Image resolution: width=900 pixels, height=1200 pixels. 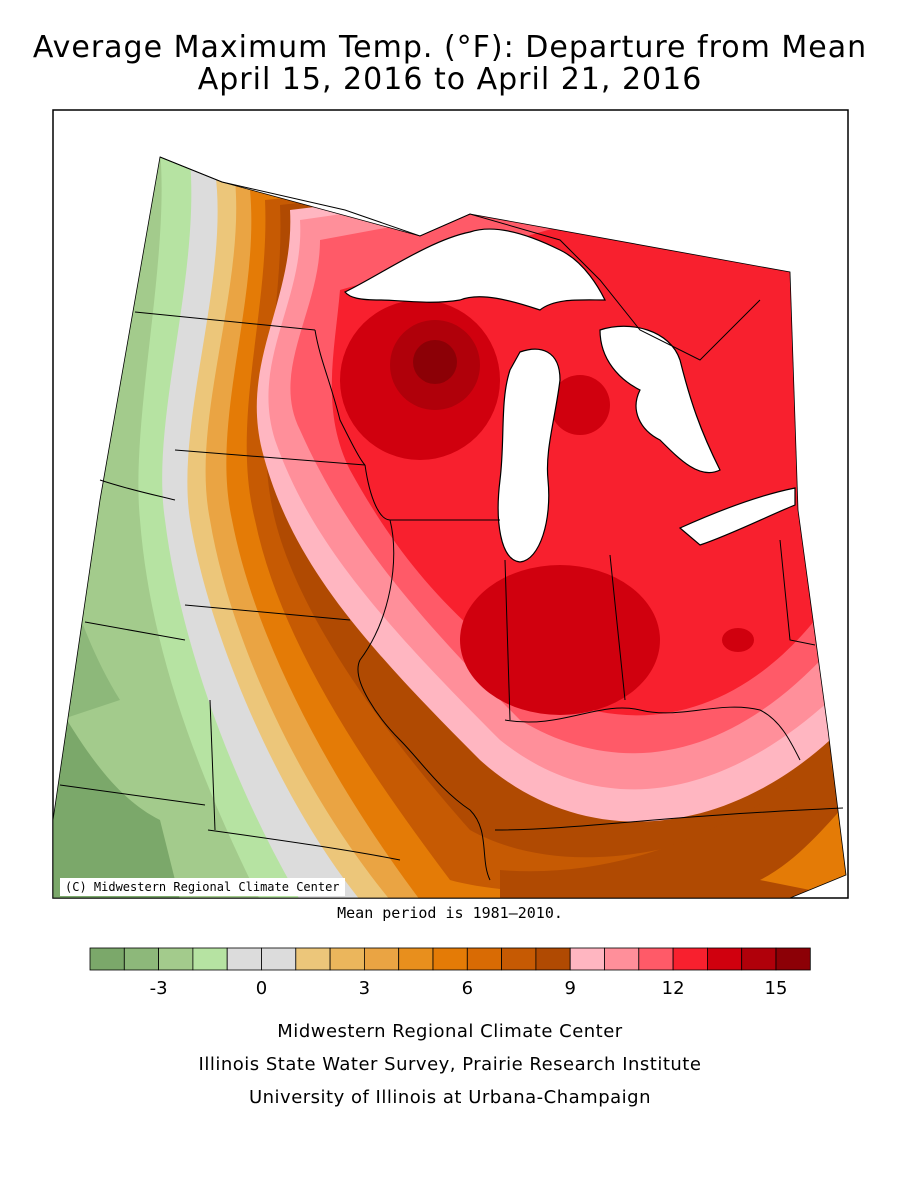 What do you see at coordinates (570, 395) in the screenshot?
I see `great-lakes` at bounding box center [570, 395].